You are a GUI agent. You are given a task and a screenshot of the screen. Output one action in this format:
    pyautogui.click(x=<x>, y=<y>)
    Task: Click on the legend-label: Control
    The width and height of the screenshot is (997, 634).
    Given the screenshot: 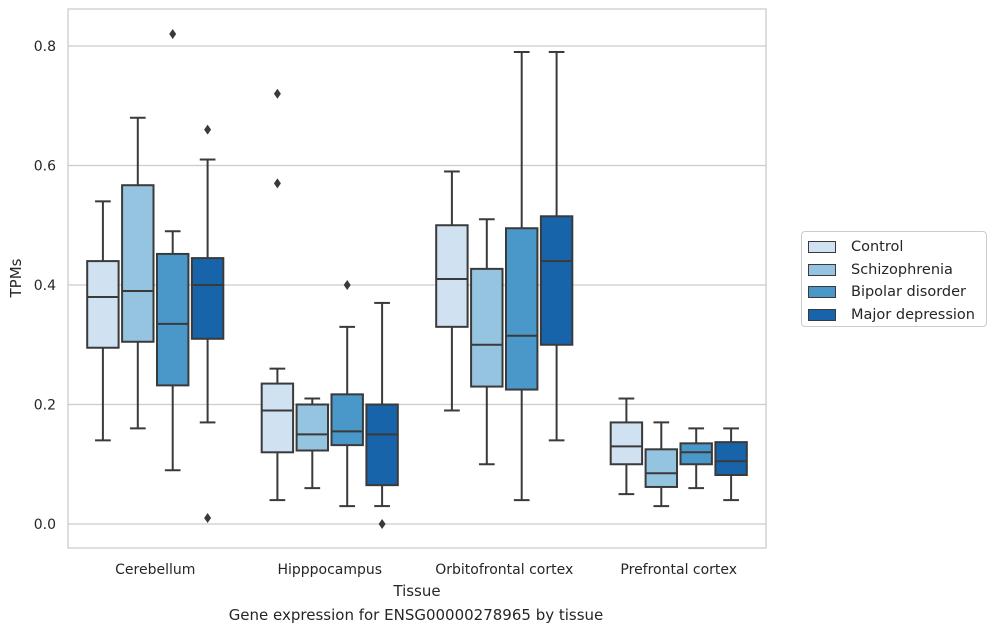 What is the action you would take?
    pyautogui.click(x=877, y=247)
    